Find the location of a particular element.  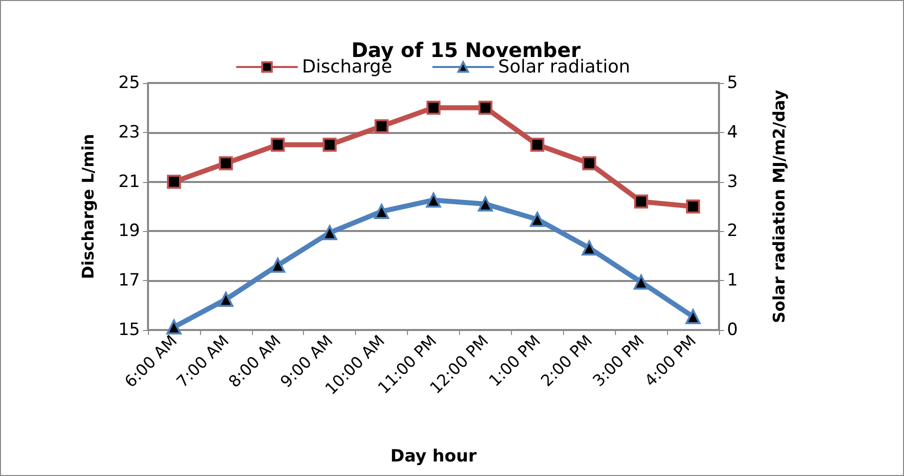

y-tick-label: 23 is located at coordinates (129, 132).